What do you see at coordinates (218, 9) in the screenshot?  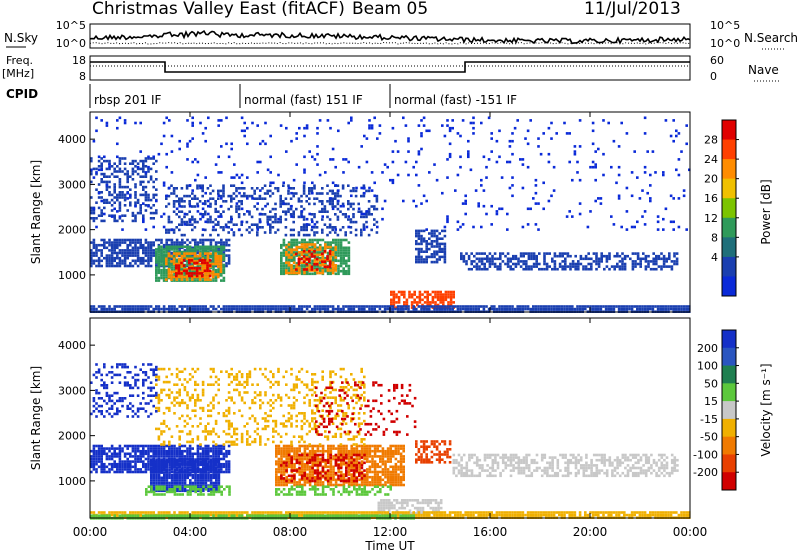 I see `figure-title: Christmas Valley East (fitACF)` at bounding box center [218, 9].